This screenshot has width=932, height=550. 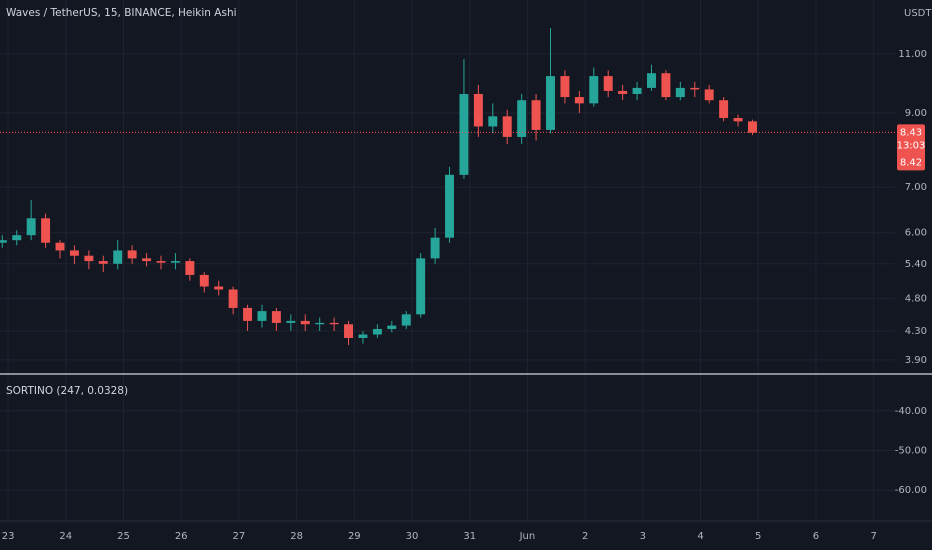 I want to click on x-tick-label: 24, so click(x=65, y=536).